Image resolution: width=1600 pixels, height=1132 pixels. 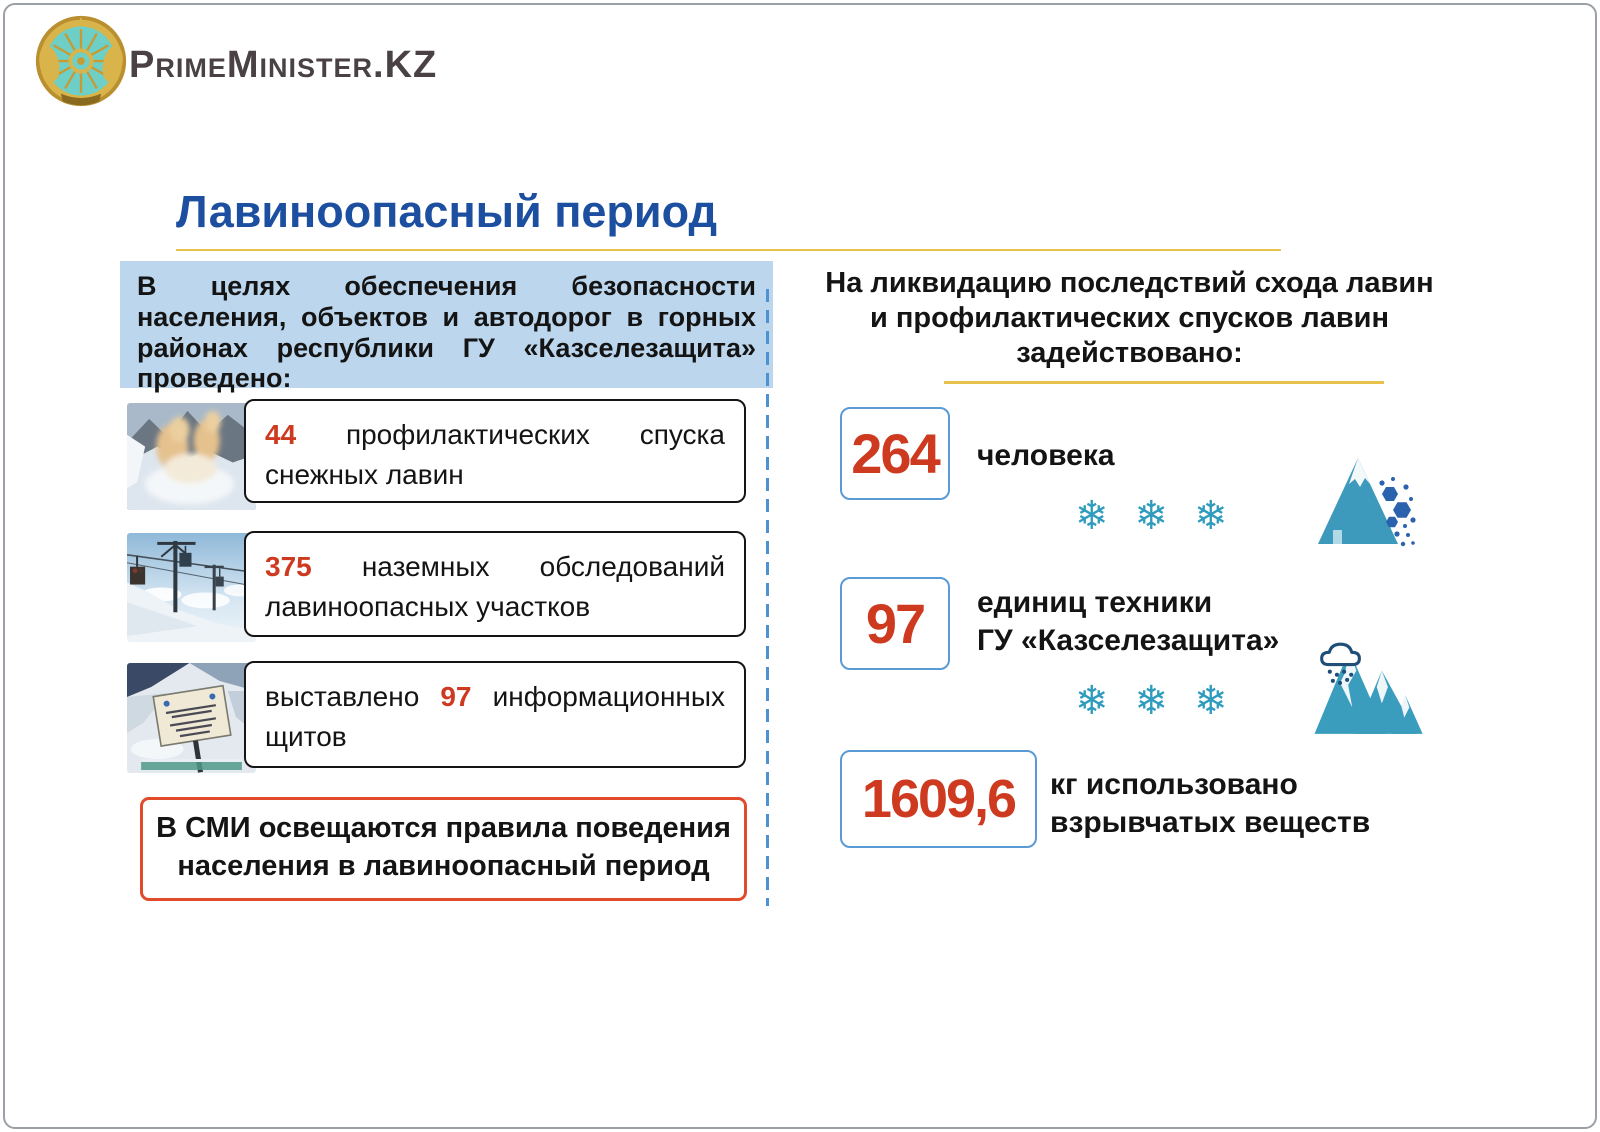 I want to click on right-heading-line-3: задействовано:, so click(x=1129, y=352).